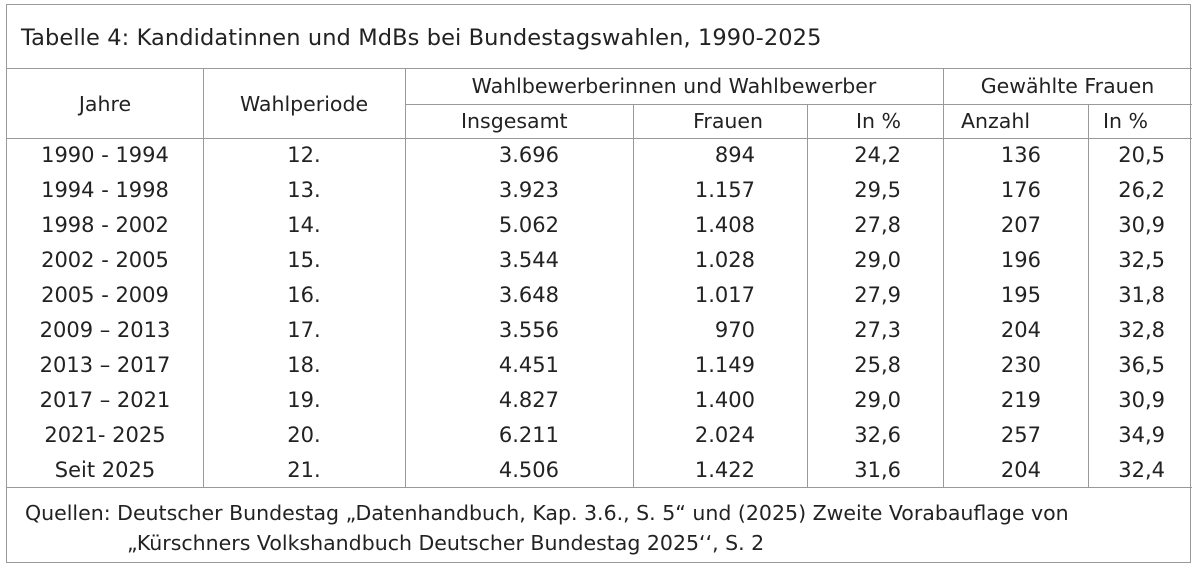 The width and height of the screenshot is (1200, 570). What do you see at coordinates (304, 225) in the screenshot?
I see `cell-wahlperiode: 14.` at bounding box center [304, 225].